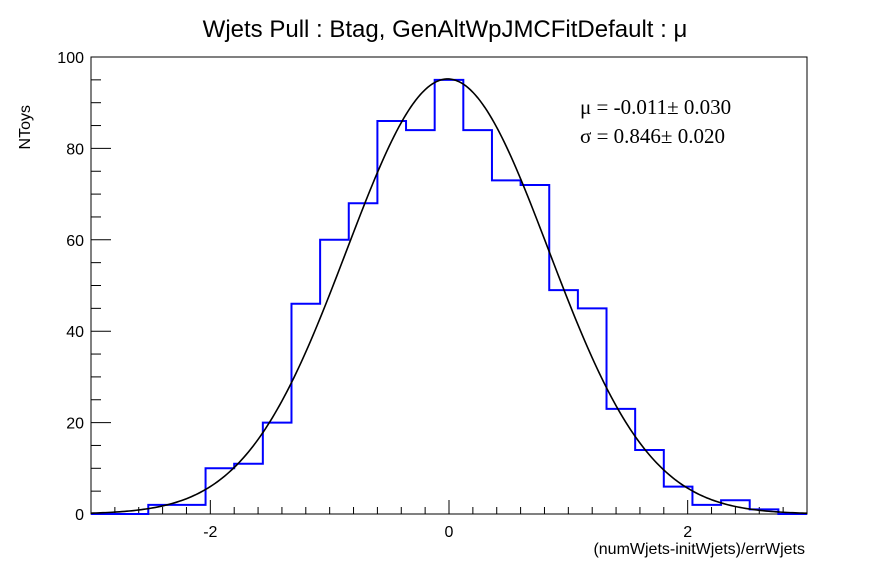  I want to click on x-axis-ticks: -2 0 2, so click(449, 520).